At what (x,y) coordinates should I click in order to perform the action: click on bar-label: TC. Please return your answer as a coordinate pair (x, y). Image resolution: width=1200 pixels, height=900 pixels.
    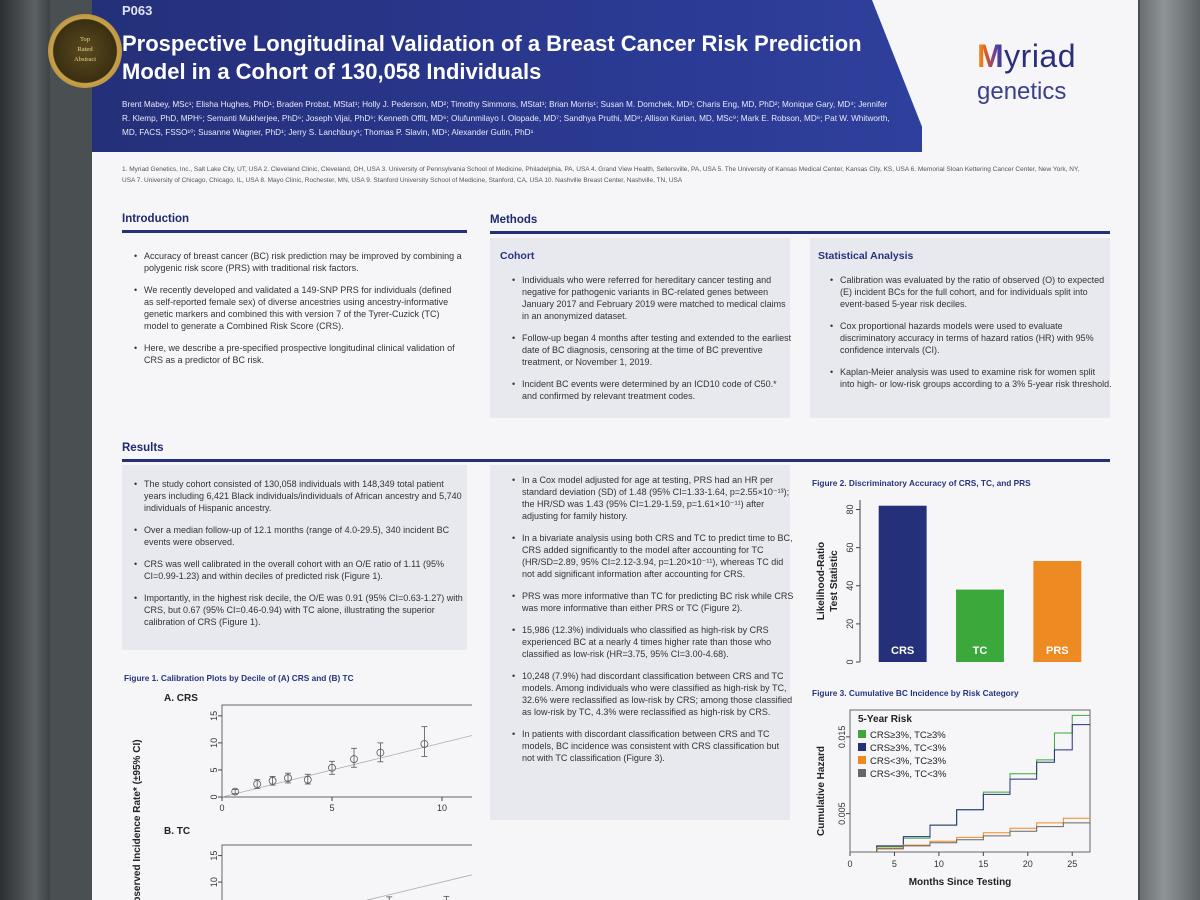
    Looking at the image, I should click on (980, 651).